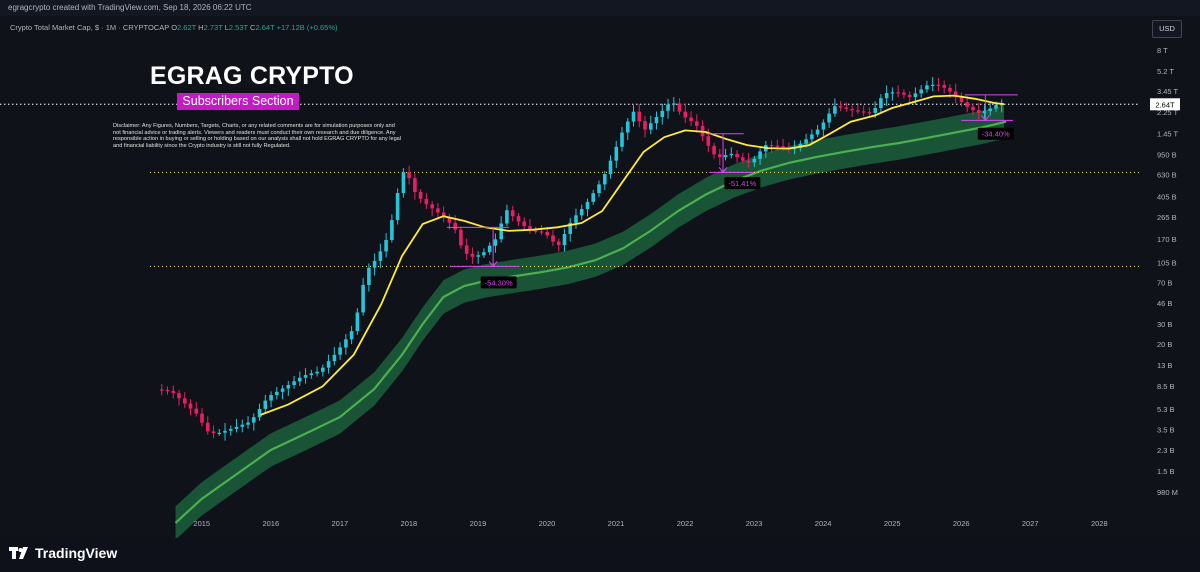 The width and height of the screenshot is (1200, 572). What do you see at coordinates (1166, 471) in the screenshot?
I see `price-tick-label: 1.5 B` at bounding box center [1166, 471].